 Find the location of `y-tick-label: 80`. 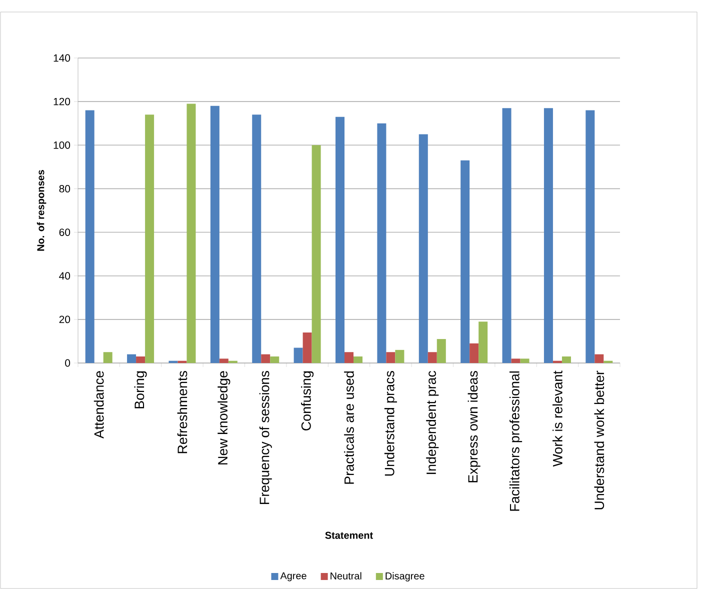

y-tick-label: 80 is located at coordinates (64, 188).